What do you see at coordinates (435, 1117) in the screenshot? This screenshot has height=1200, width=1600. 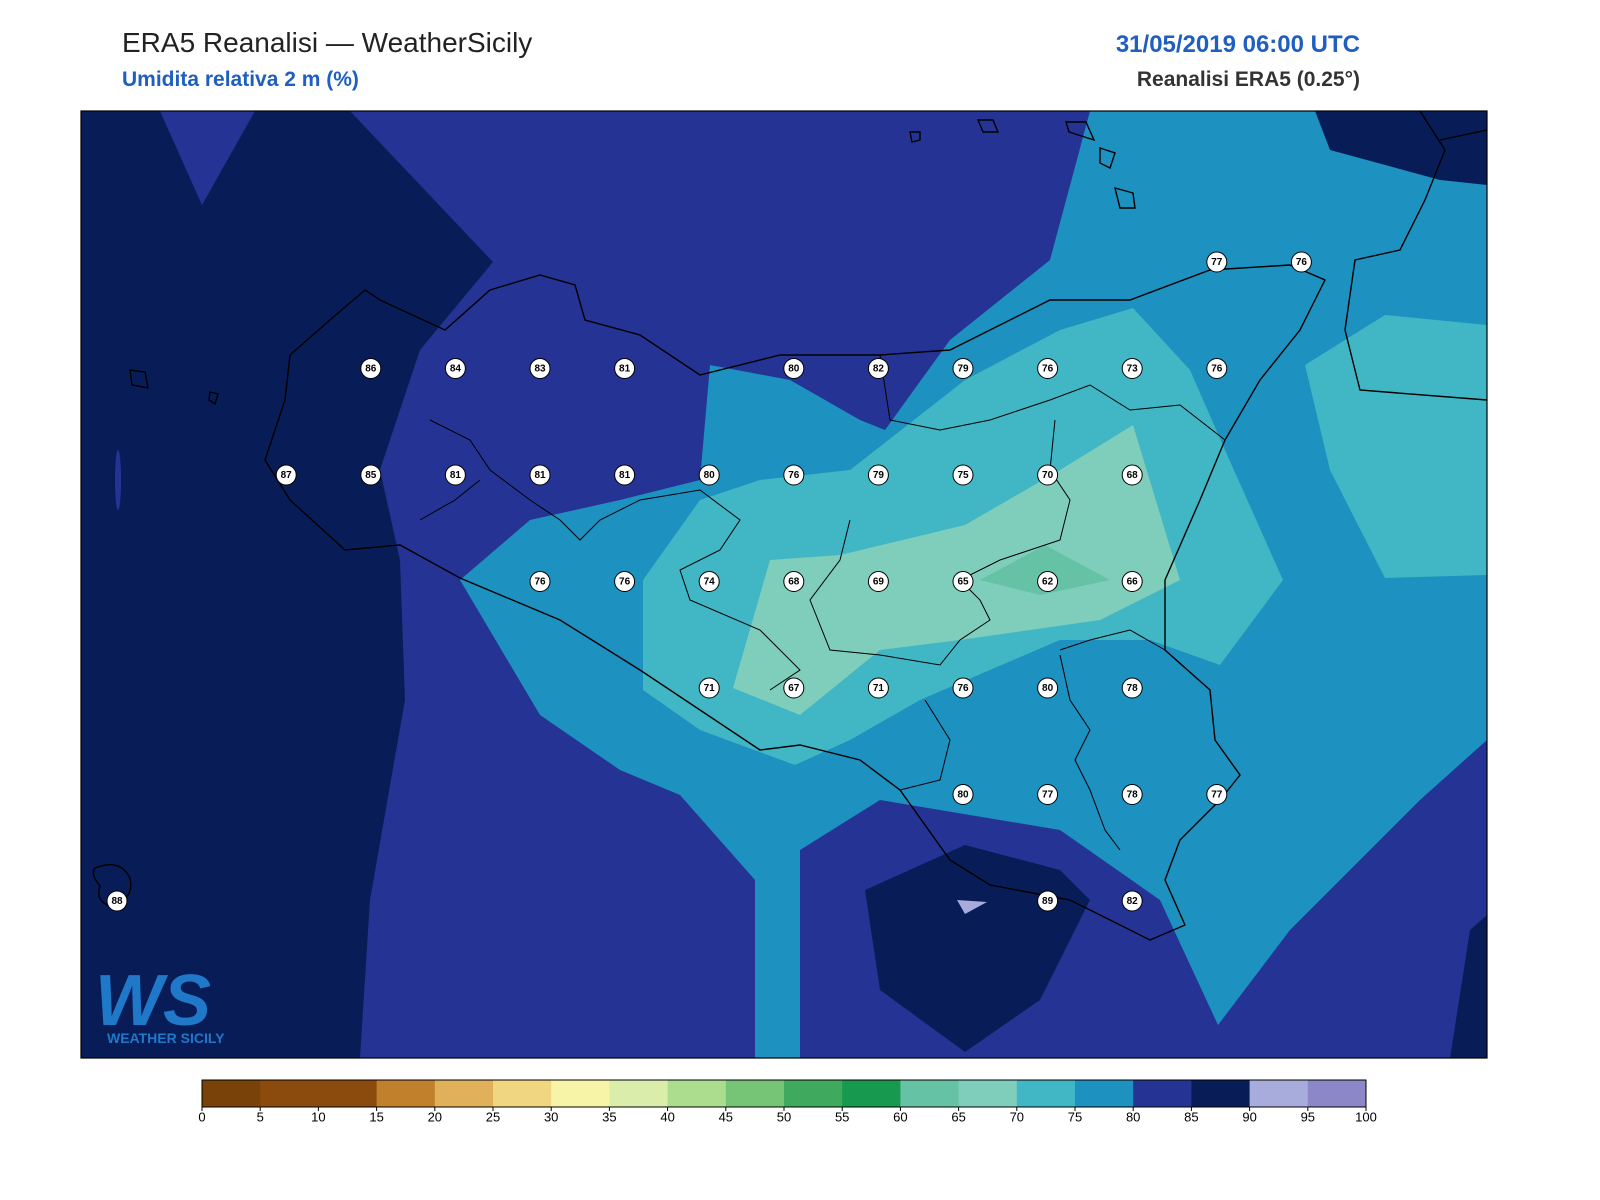 I see `colorbar-tick-label: 20` at bounding box center [435, 1117].